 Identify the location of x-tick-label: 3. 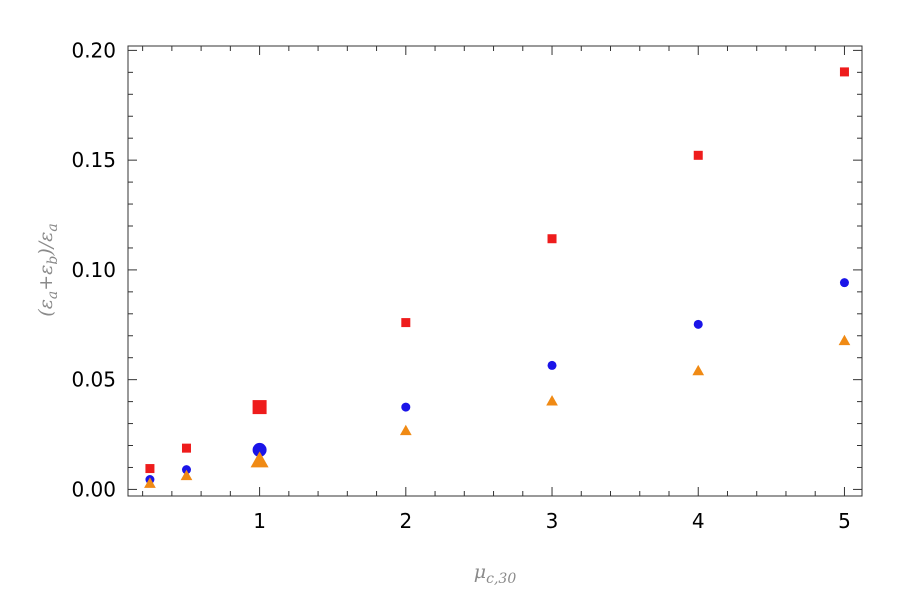
(552, 521).